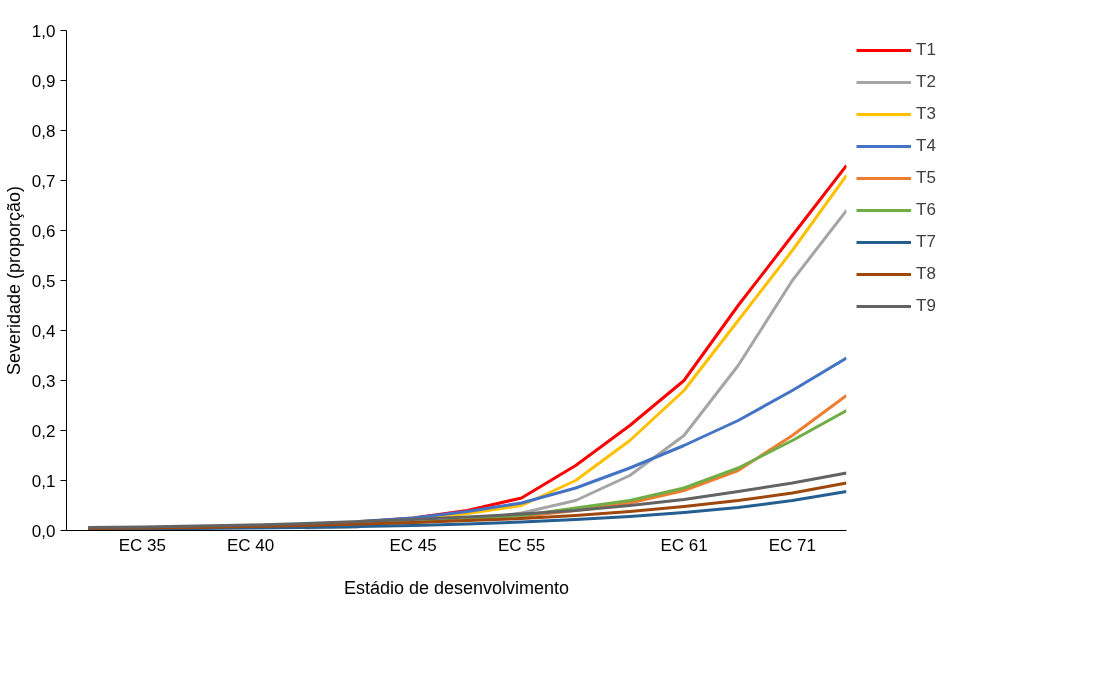 The image size is (1093, 679). I want to click on x-axis-title: Estádio de desenvolvimento, so click(456, 587).